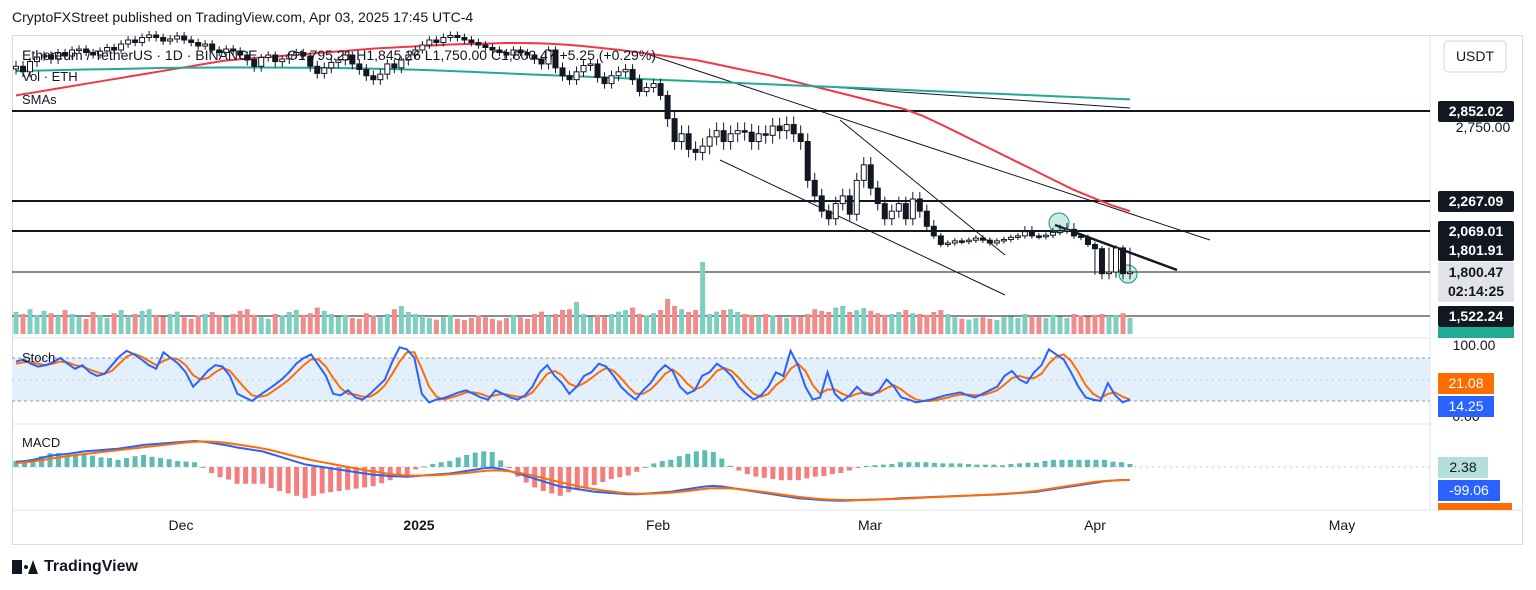  I want to click on stoch-lines, so click(573, 375).